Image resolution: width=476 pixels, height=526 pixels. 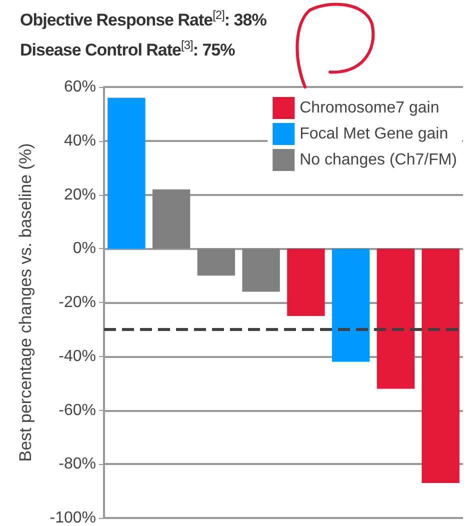 What do you see at coordinates (25, 302) in the screenshot?
I see `y-axis-title: Best percentage changes vs. baseline (%)` at bounding box center [25, 302].